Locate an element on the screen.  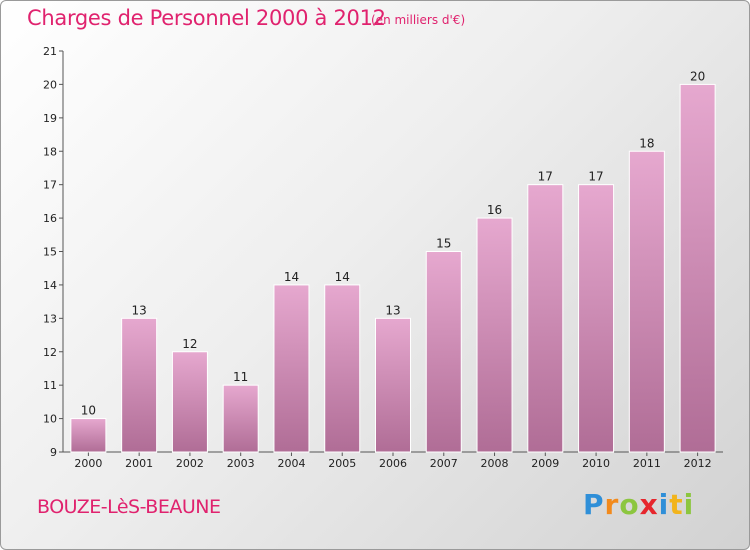
value-label: 20 is located at coordinates (697, 76).